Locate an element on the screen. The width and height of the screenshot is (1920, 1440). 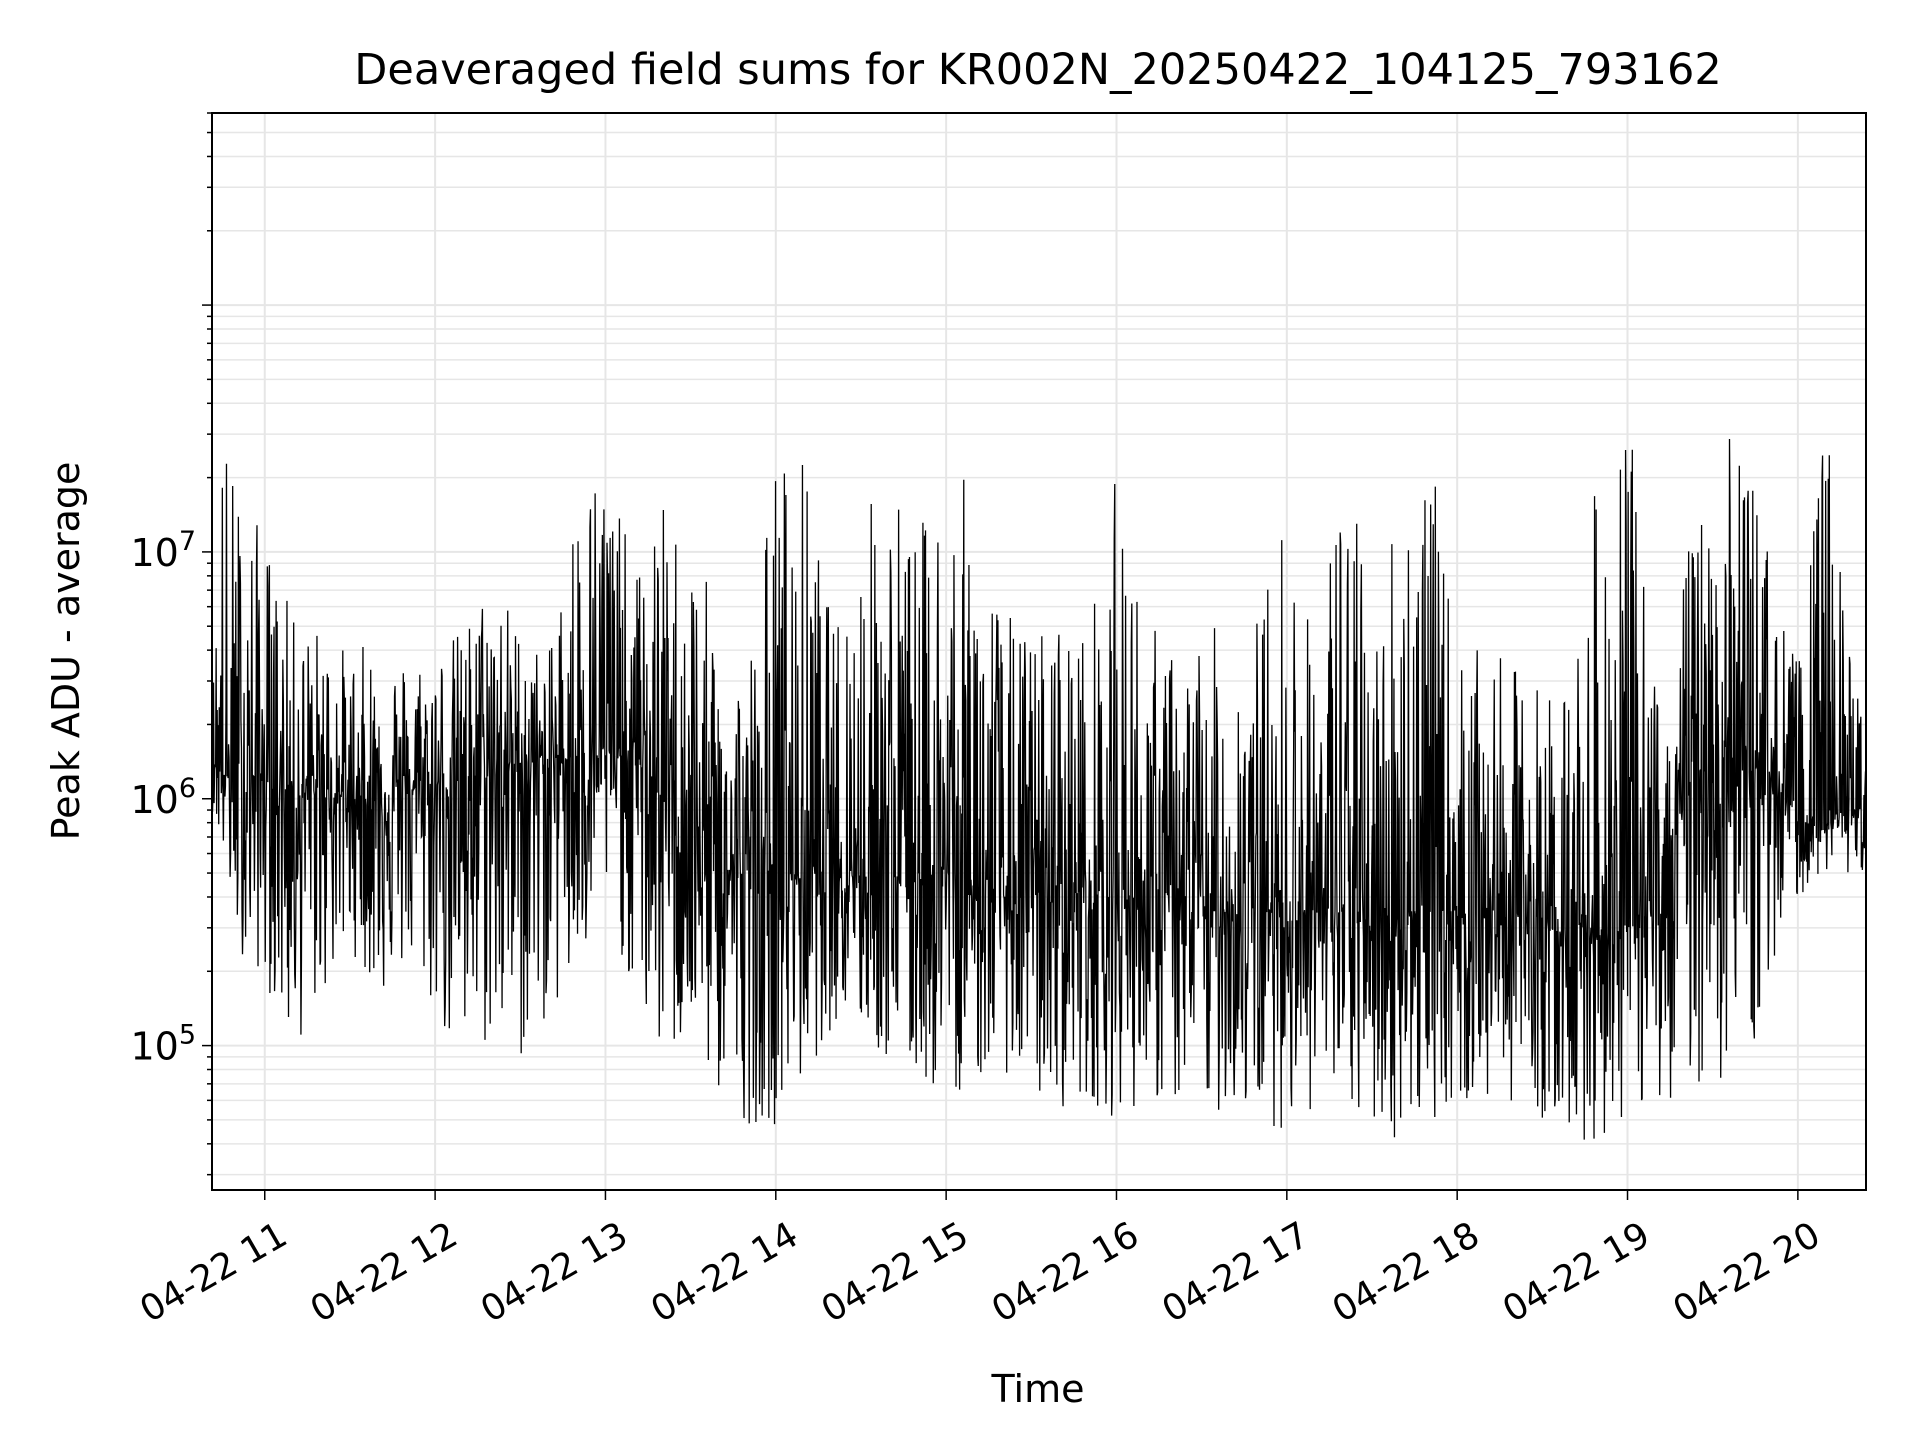
y-axis: 105 106 107 is located at coordinates (171, 644).